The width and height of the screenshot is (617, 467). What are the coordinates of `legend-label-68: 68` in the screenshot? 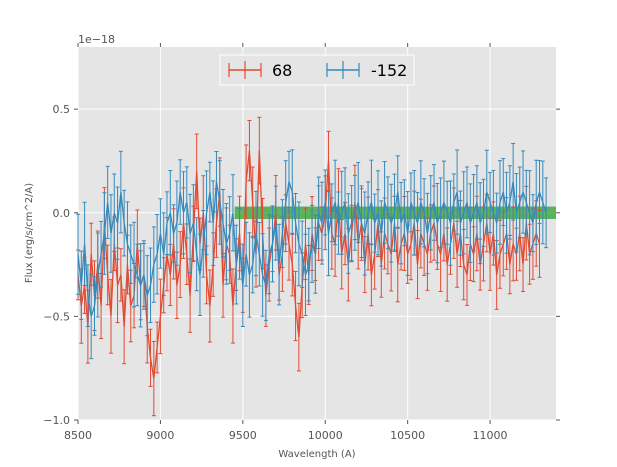 It's located at (282, 70).